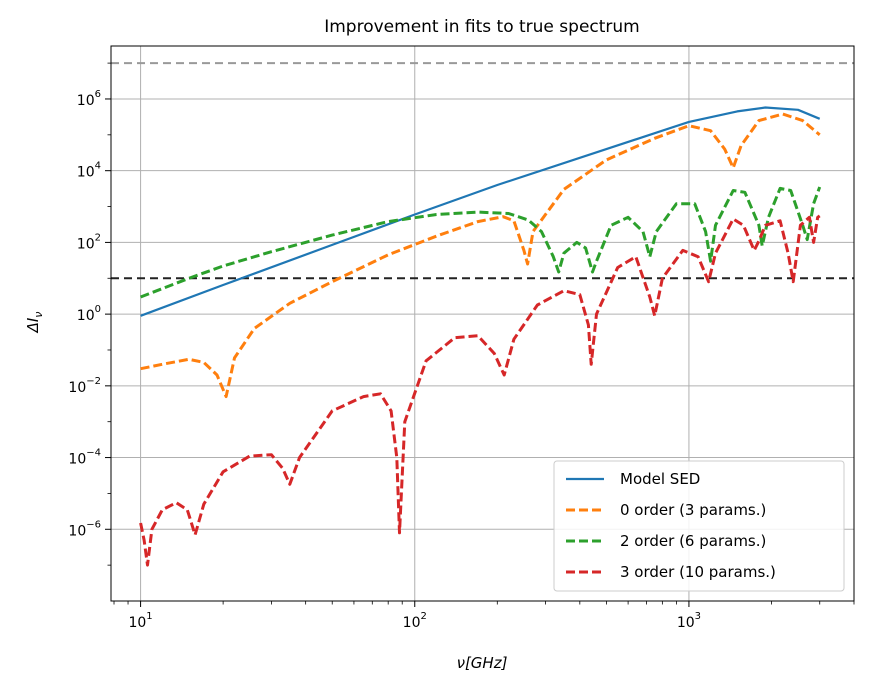 This screenshot has width=873, height=687. I want to click on legend-label: 2 order (6 params.), so click(693, 541).